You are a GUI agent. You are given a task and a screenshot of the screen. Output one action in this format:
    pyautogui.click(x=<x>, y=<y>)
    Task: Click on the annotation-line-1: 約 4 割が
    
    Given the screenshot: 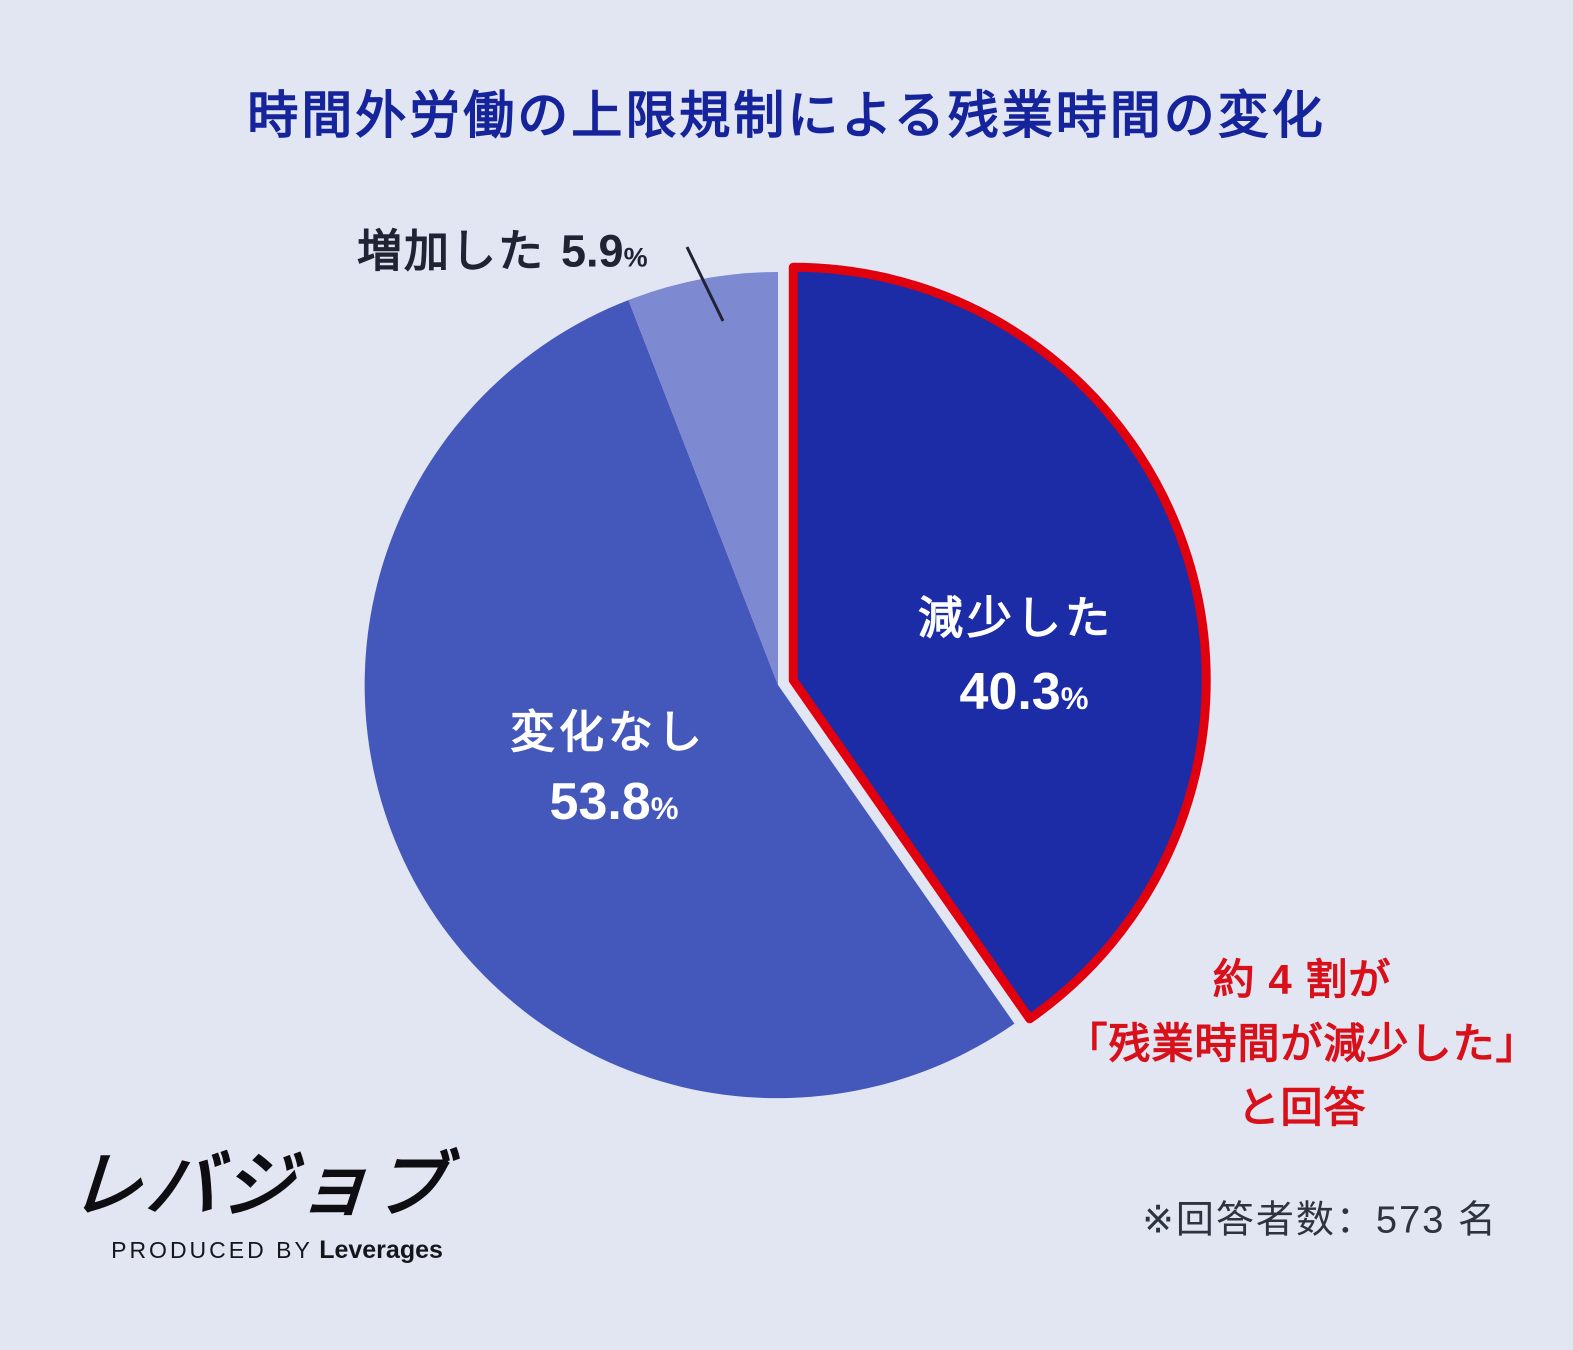 What is the action you would take?
    pyautogui.click(x=1302, y=979)
    